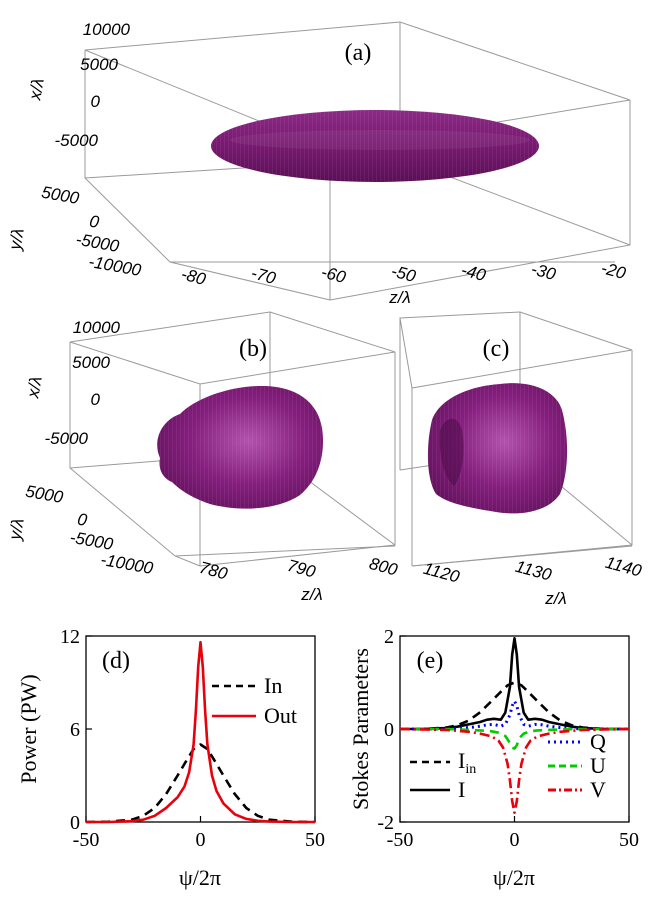  Describe the element at coordinates (301, 569) in the screenshot. I see `panel-b-z-tick: 790` at that location.